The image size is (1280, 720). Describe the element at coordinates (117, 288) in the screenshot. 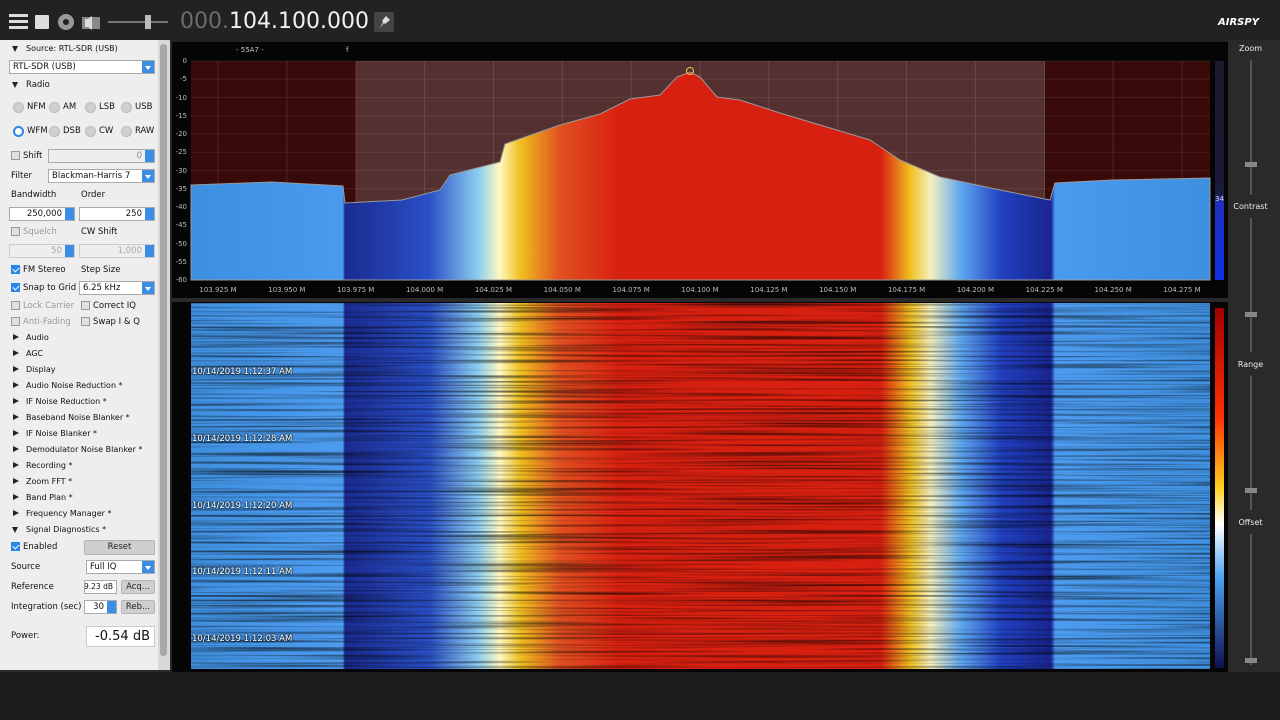

I see `step-select: 6.25 kHz` at that location.